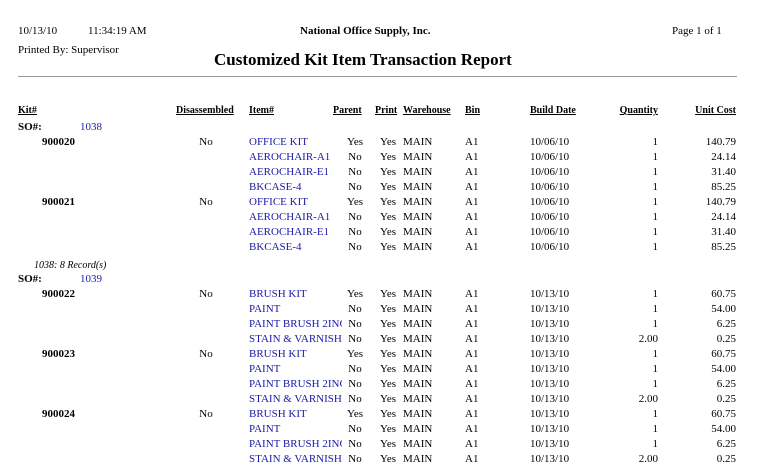 The width and height of the screenshot is (762, 476). Describe the element at coordinates (58, 354) in the screenshot. I see `kit-number: 900023` at that location.